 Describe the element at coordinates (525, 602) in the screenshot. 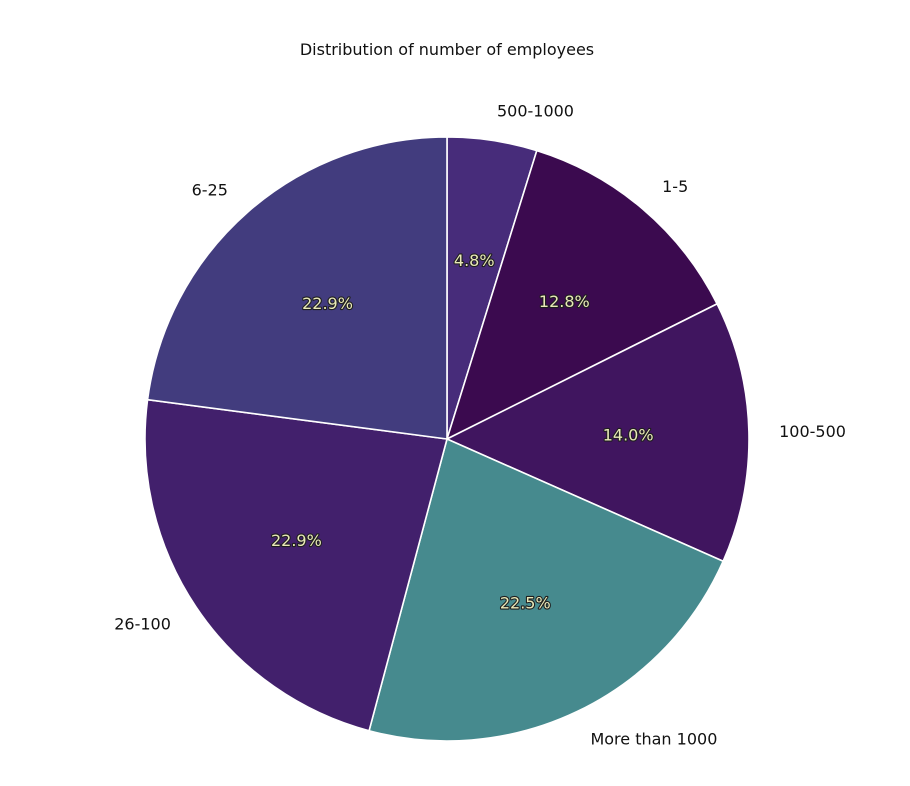

I see `slice-percent-label: 22.5%` at that location.